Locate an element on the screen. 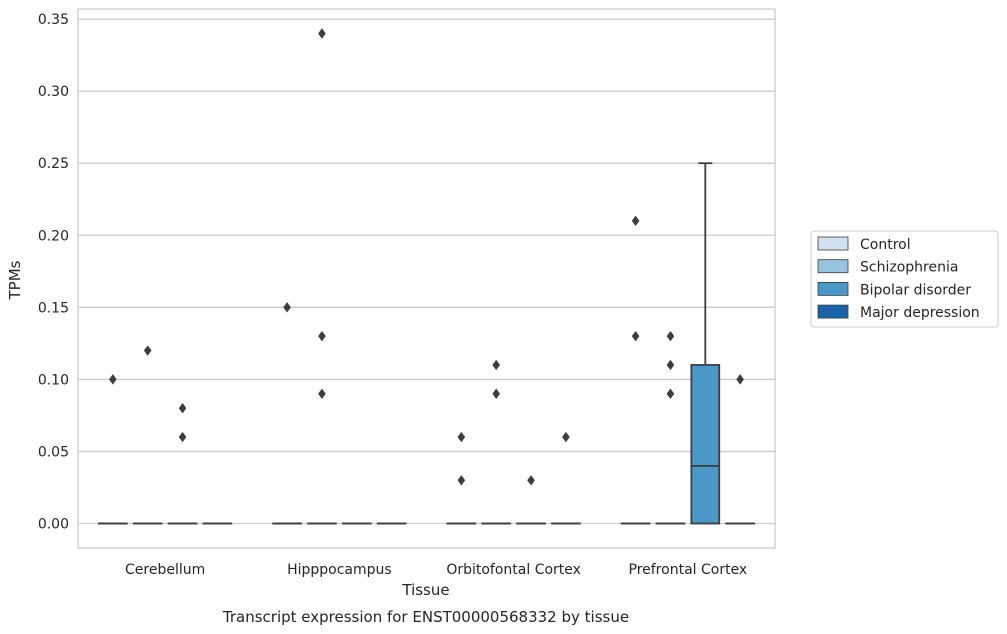 This screenshot has width=1007, height=634. legend-frame is located at coordinates (904, 279).